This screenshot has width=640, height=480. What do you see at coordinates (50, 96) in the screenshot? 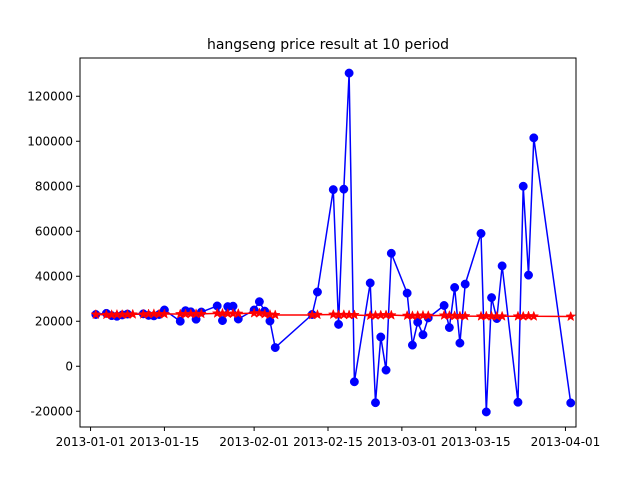
I see `y-tick-label: 120000` at bounding box center [50, 96].